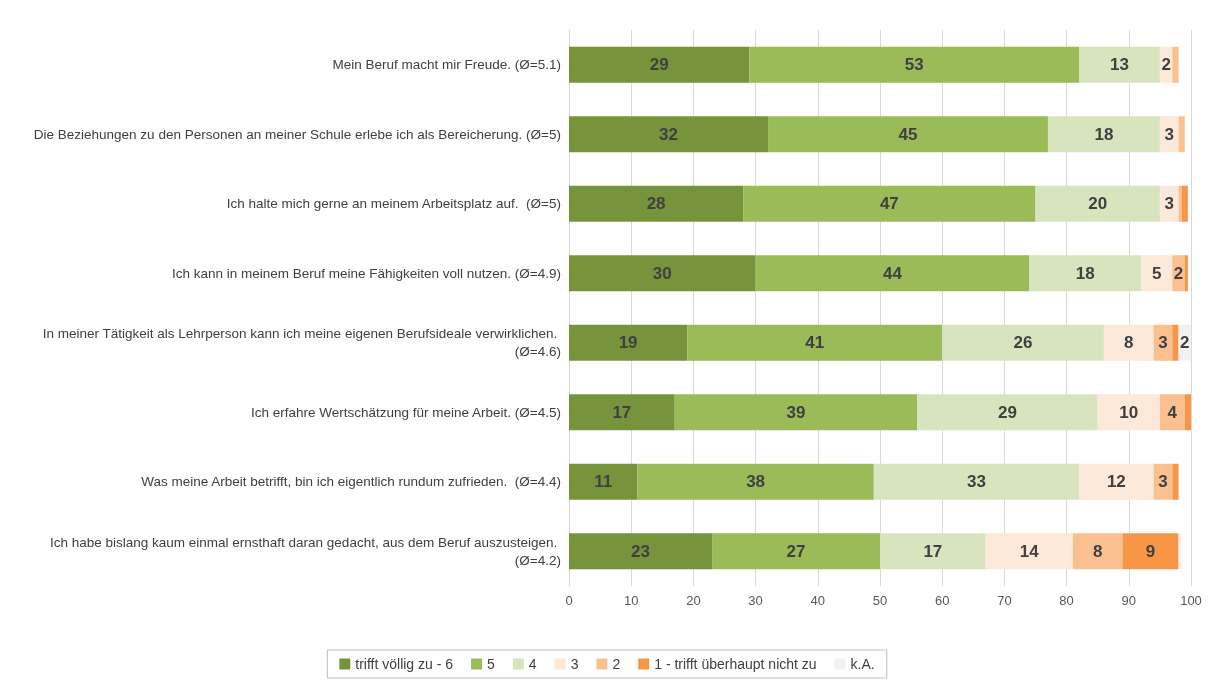 This screenshot has height=686, width=1214. I want to click on data-label: 18, so click(1104, 134).